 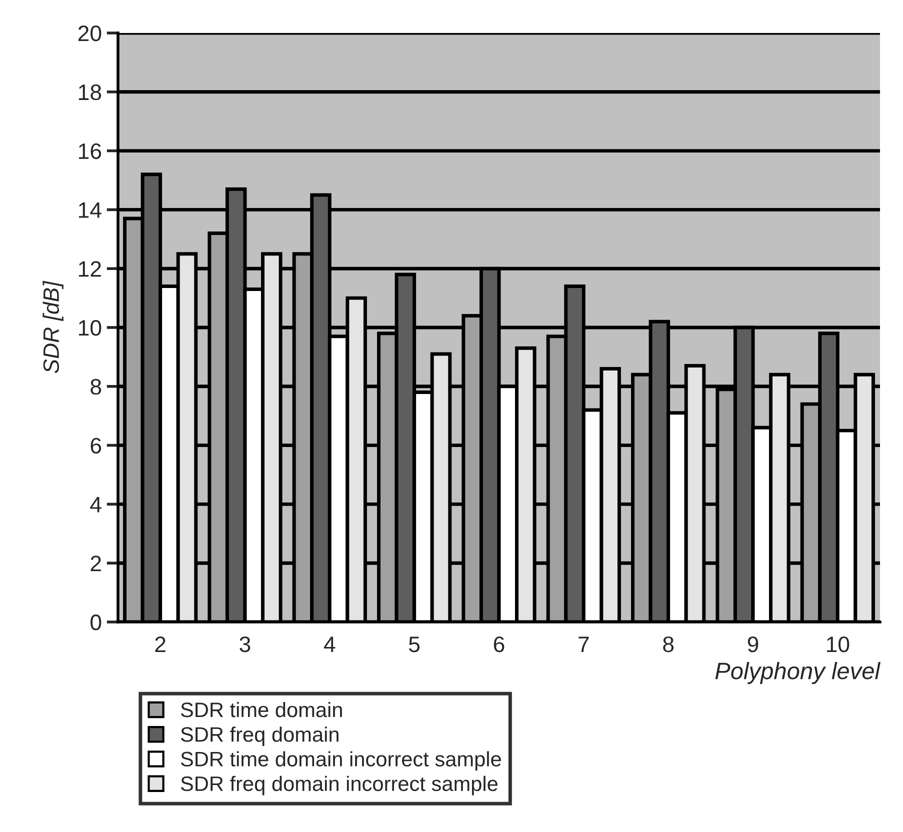 What do you see at coordinates (798, 673) in the screenshot?
I see `x-axis-title: Polyphony level` at bounding box center [798, 673].